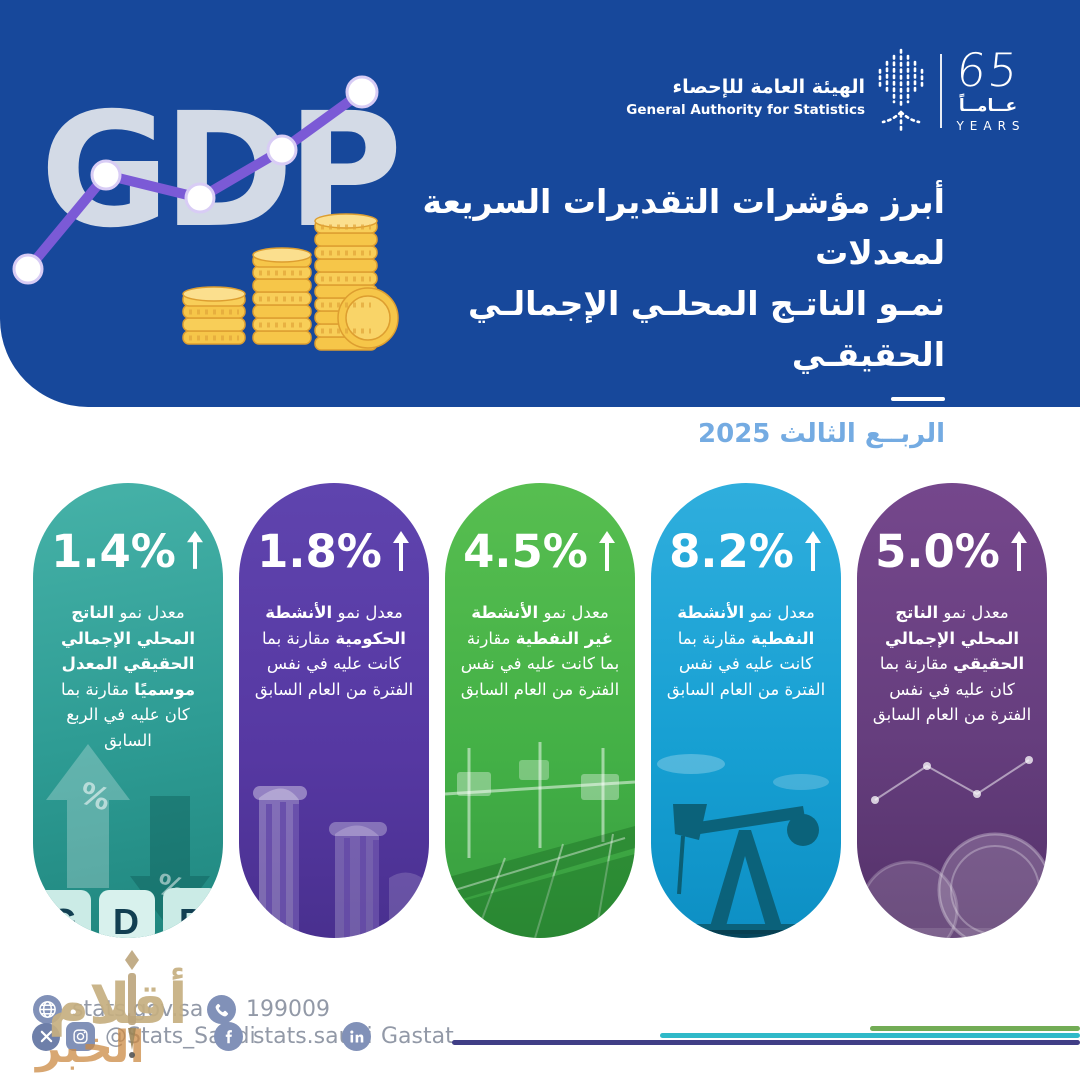  Describe the element at coordinates (988, 70) in the screenshot. I see `anniversary-number: 65` at that location.